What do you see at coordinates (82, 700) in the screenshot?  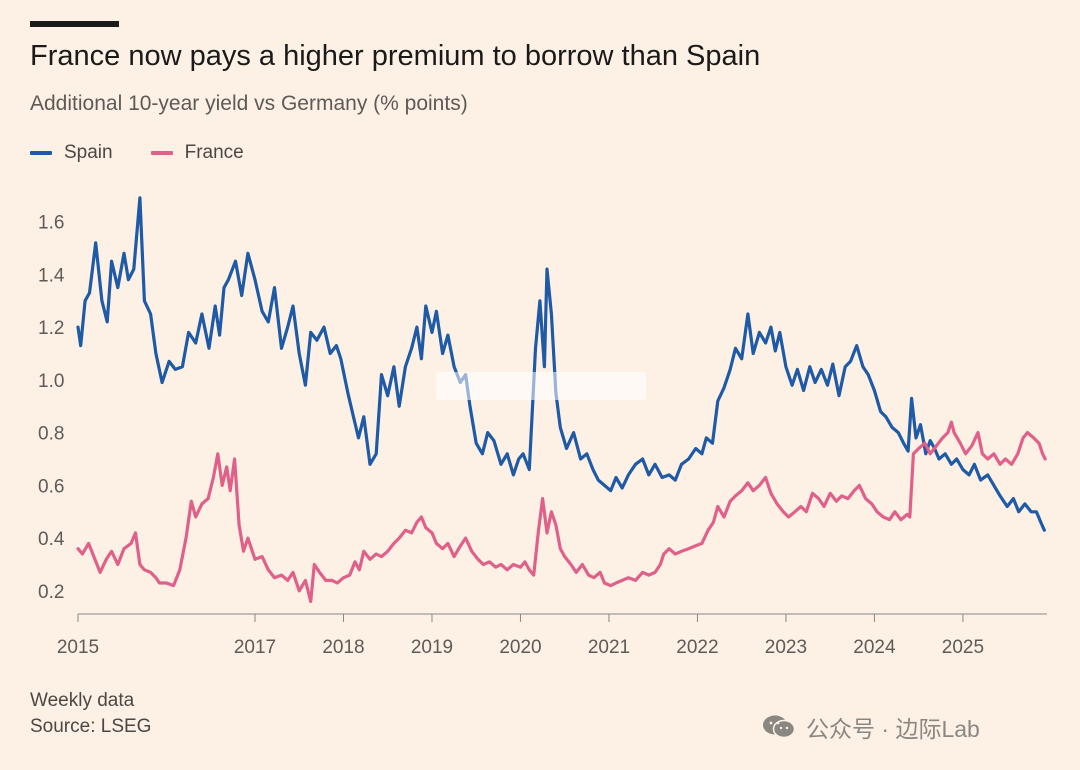 I see `footnote-weekly-data: Weekly data` at bounding box center [82, 700].